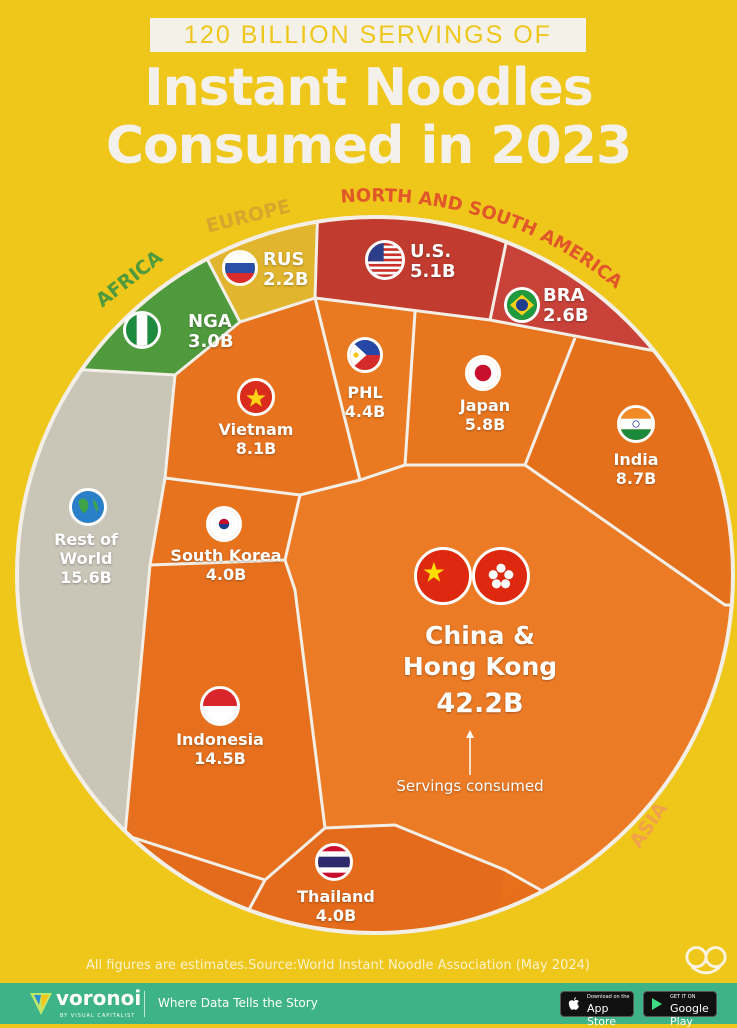  What do you see at coordinates (636, 424) in the screenshot?
I see `india-flag-icon` at bounding box center [636, 424].